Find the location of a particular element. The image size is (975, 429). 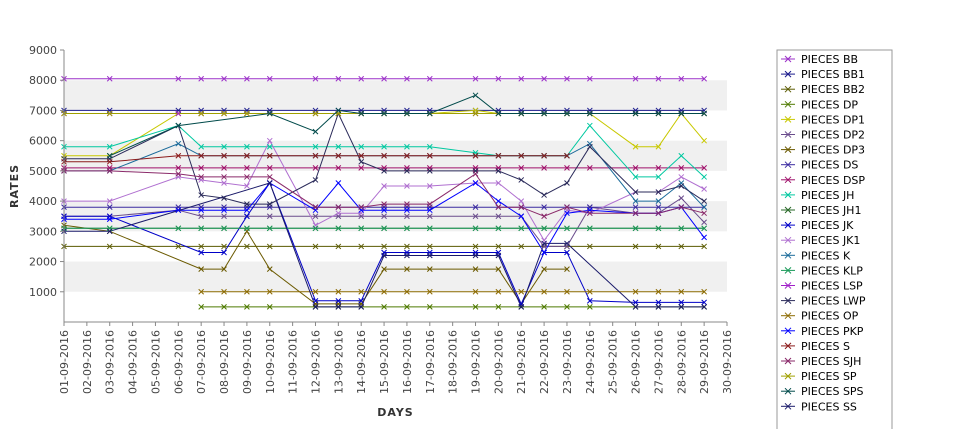

x-tick-label: 09-09-2016 is located at coordinates (247, 362).